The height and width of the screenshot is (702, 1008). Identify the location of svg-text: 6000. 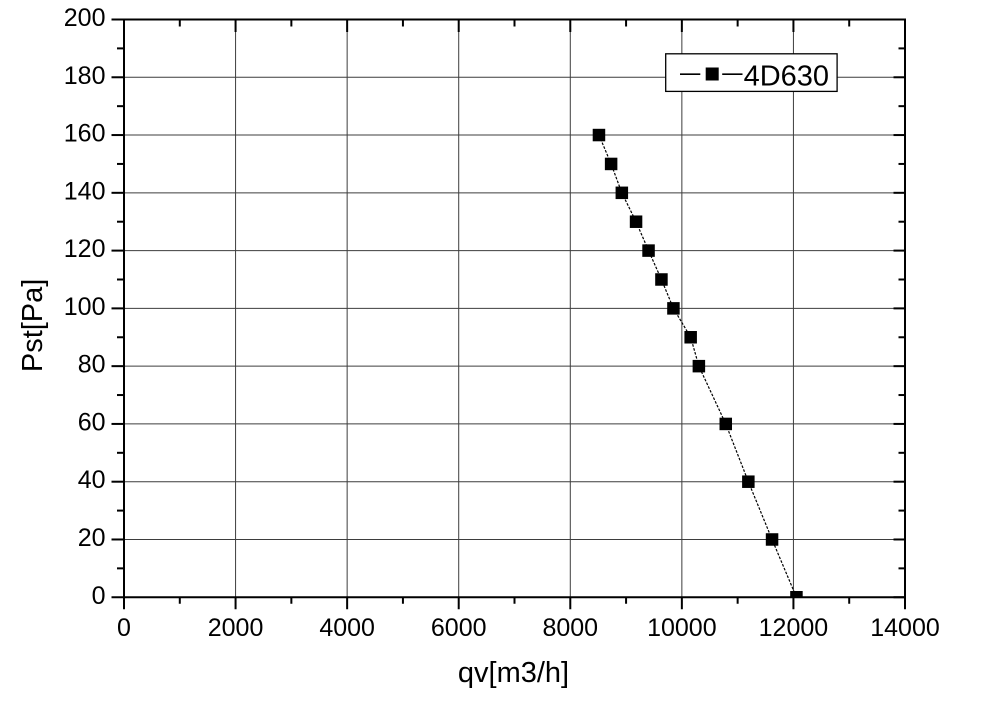
(459, 628).